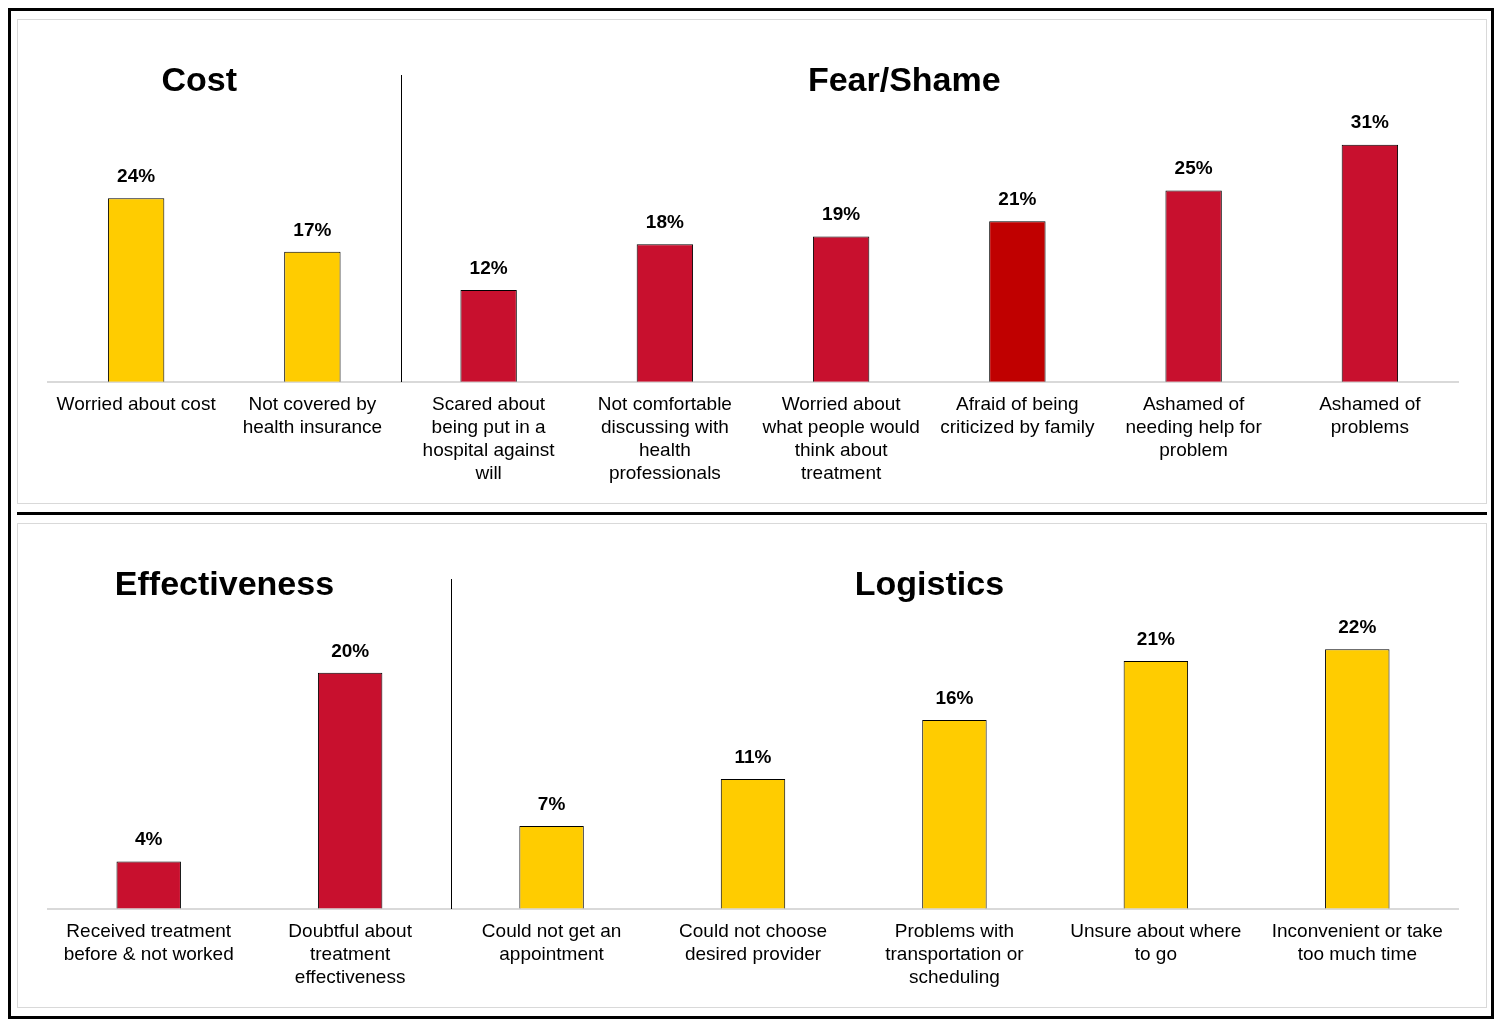 This screenshot has height=1034, width=1499. Describe the element at coordinates (551, 803) in the screenshot. I see `data-label: 7%` at that location.